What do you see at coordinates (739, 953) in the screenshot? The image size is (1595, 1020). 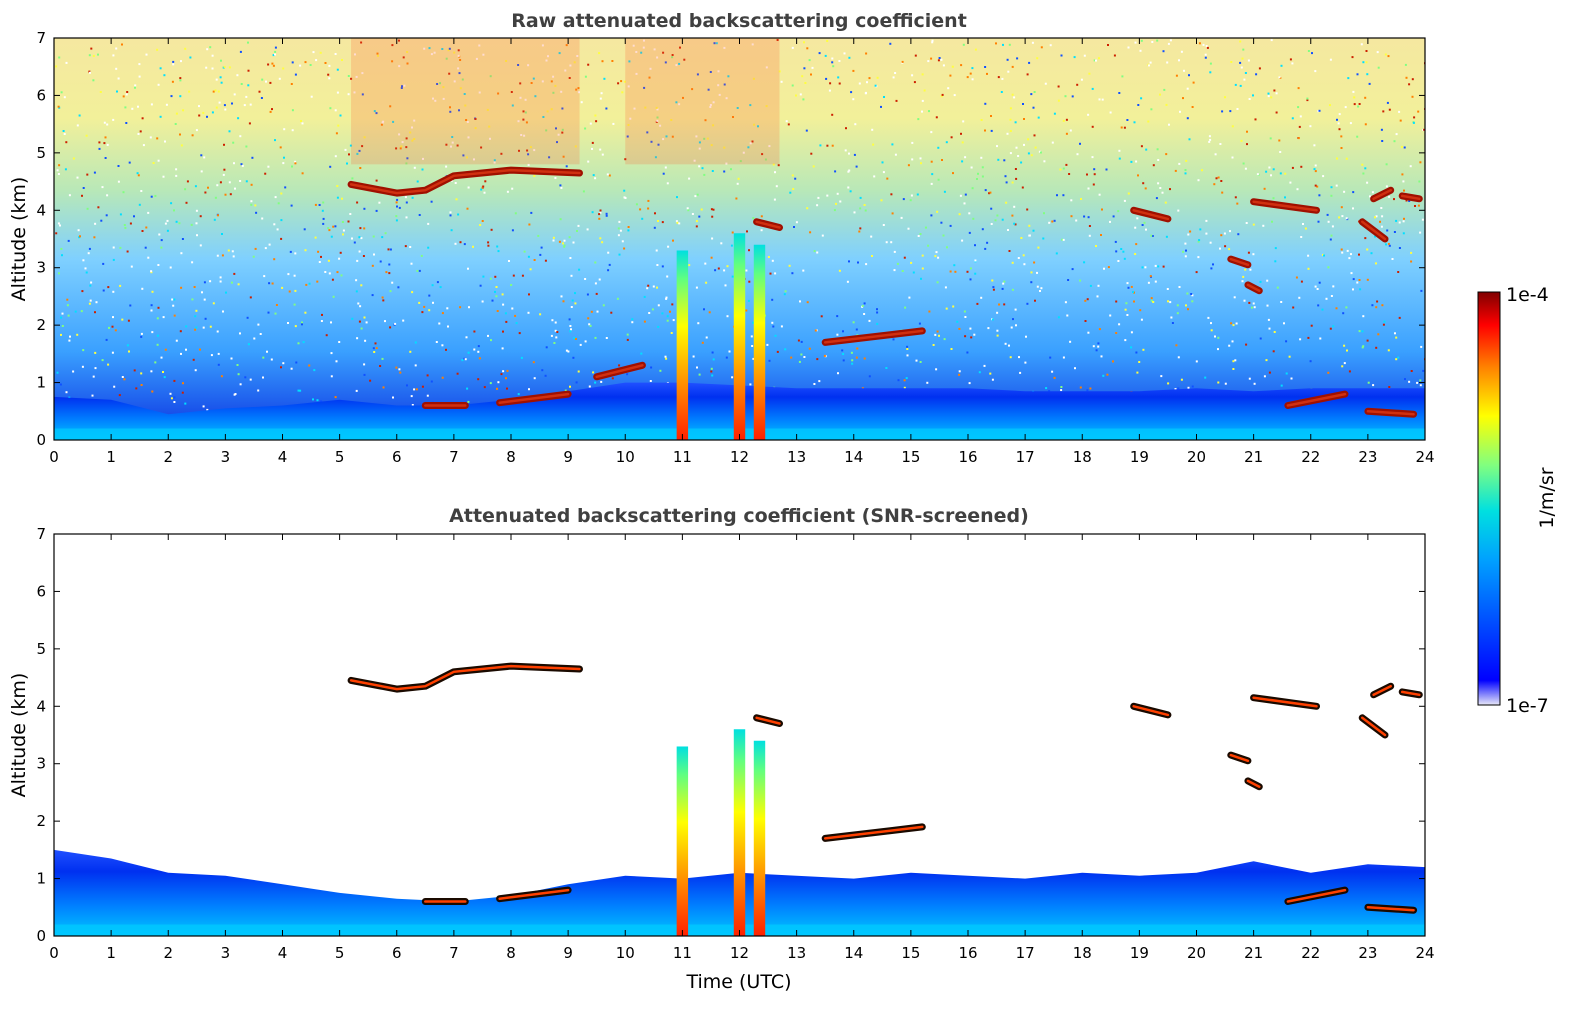 I see `x-tick-label: 12` at bounding box center [739, 953].